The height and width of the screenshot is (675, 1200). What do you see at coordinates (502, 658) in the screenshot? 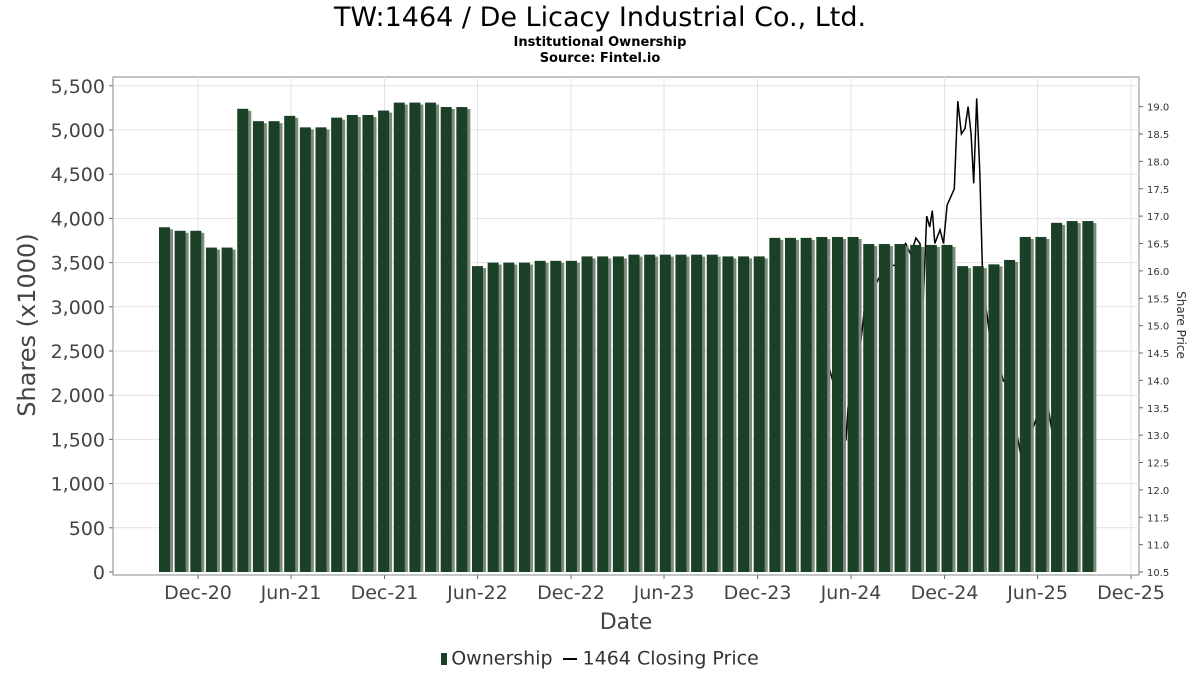
I see `legend-ownership-label: Ownership` at bounding box center [502, 658].